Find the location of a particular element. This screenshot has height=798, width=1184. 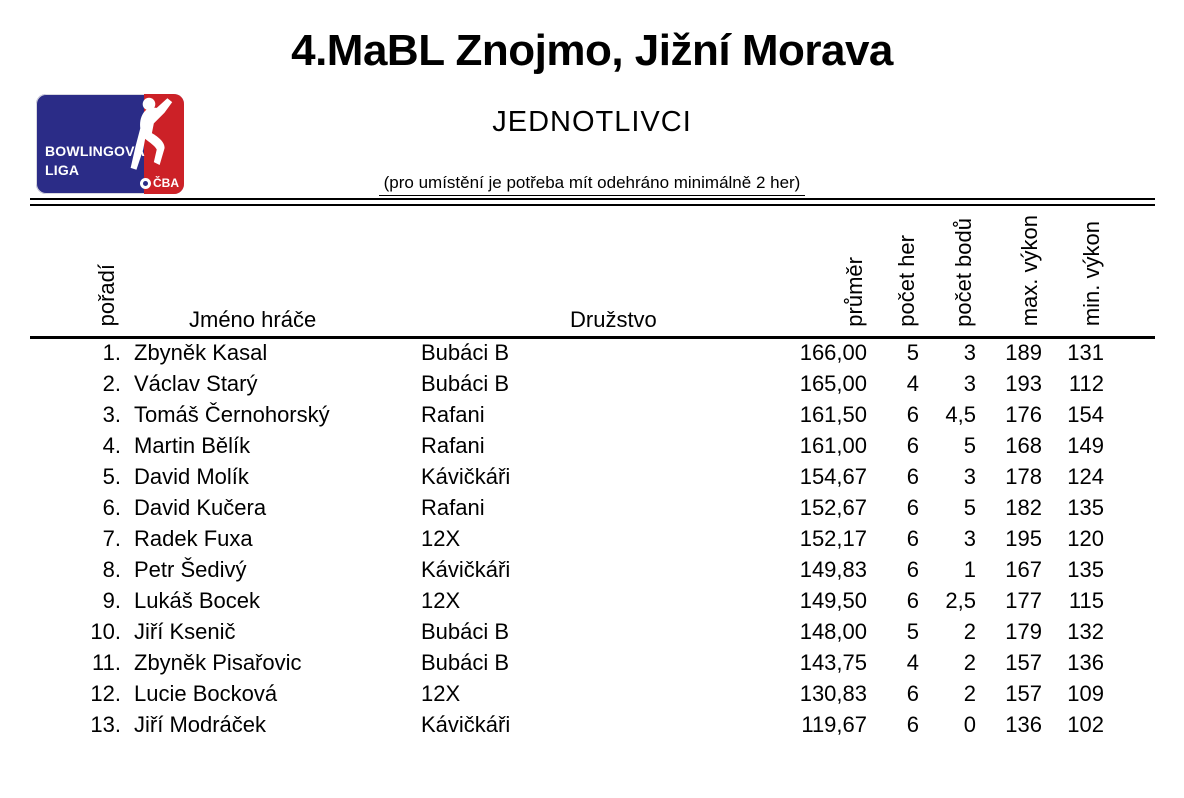

logo-line2: LIGA is located at coordinates (62, 170).